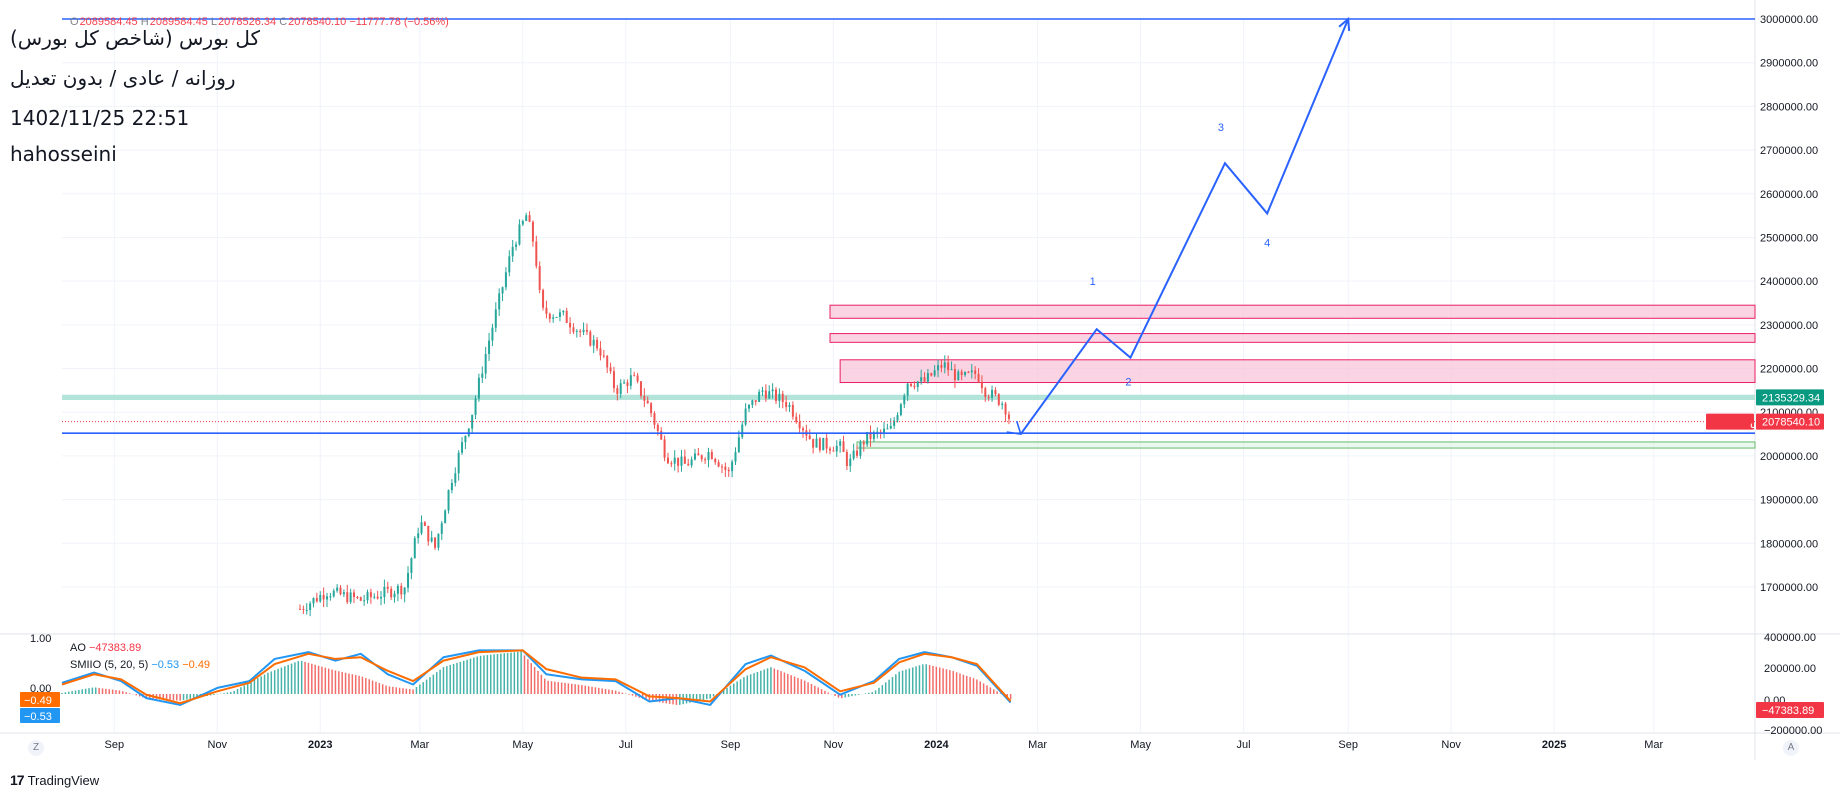 The width and height of the screenshot is (1840, 798). What do you see at coordinates (63, 780) in the screenshot?
I see `tv-brand: TradingView` at bounding box center [63, 780].